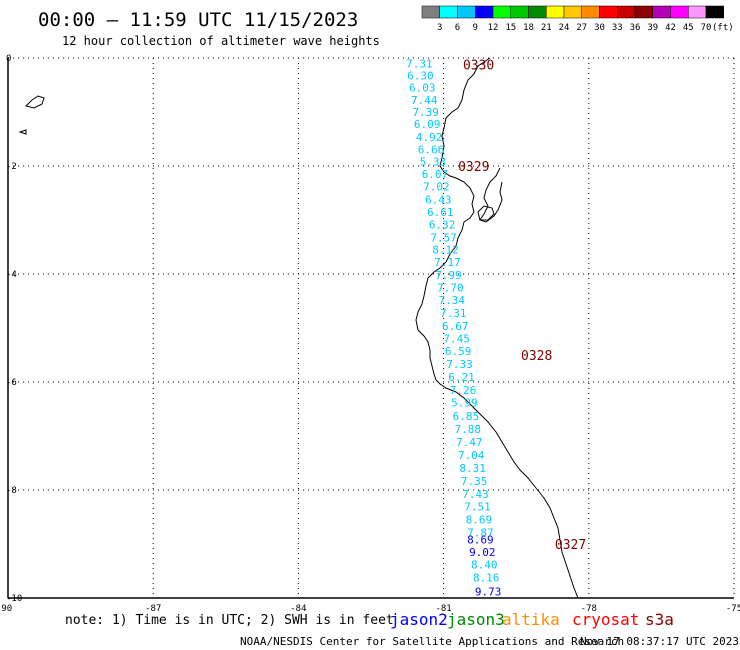 This screenshot has width=740, height=650. What do you see at coordinates (436, 187) in the screenshot?
I see `swh-value: 7.02` at bounding box center [436, 187].